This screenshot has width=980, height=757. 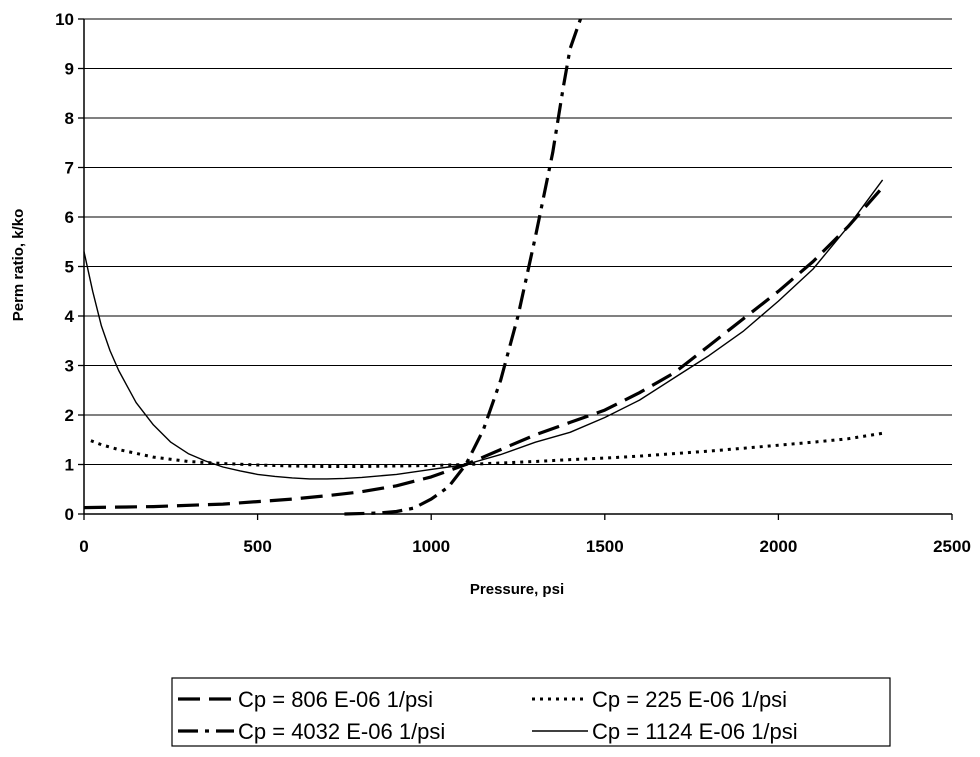 What do you see at coordinates (689, 699) in the screenshot?
I see `legend-label-1: Cp = 225 E-06 1/psi` at bounding box center [689, 699].